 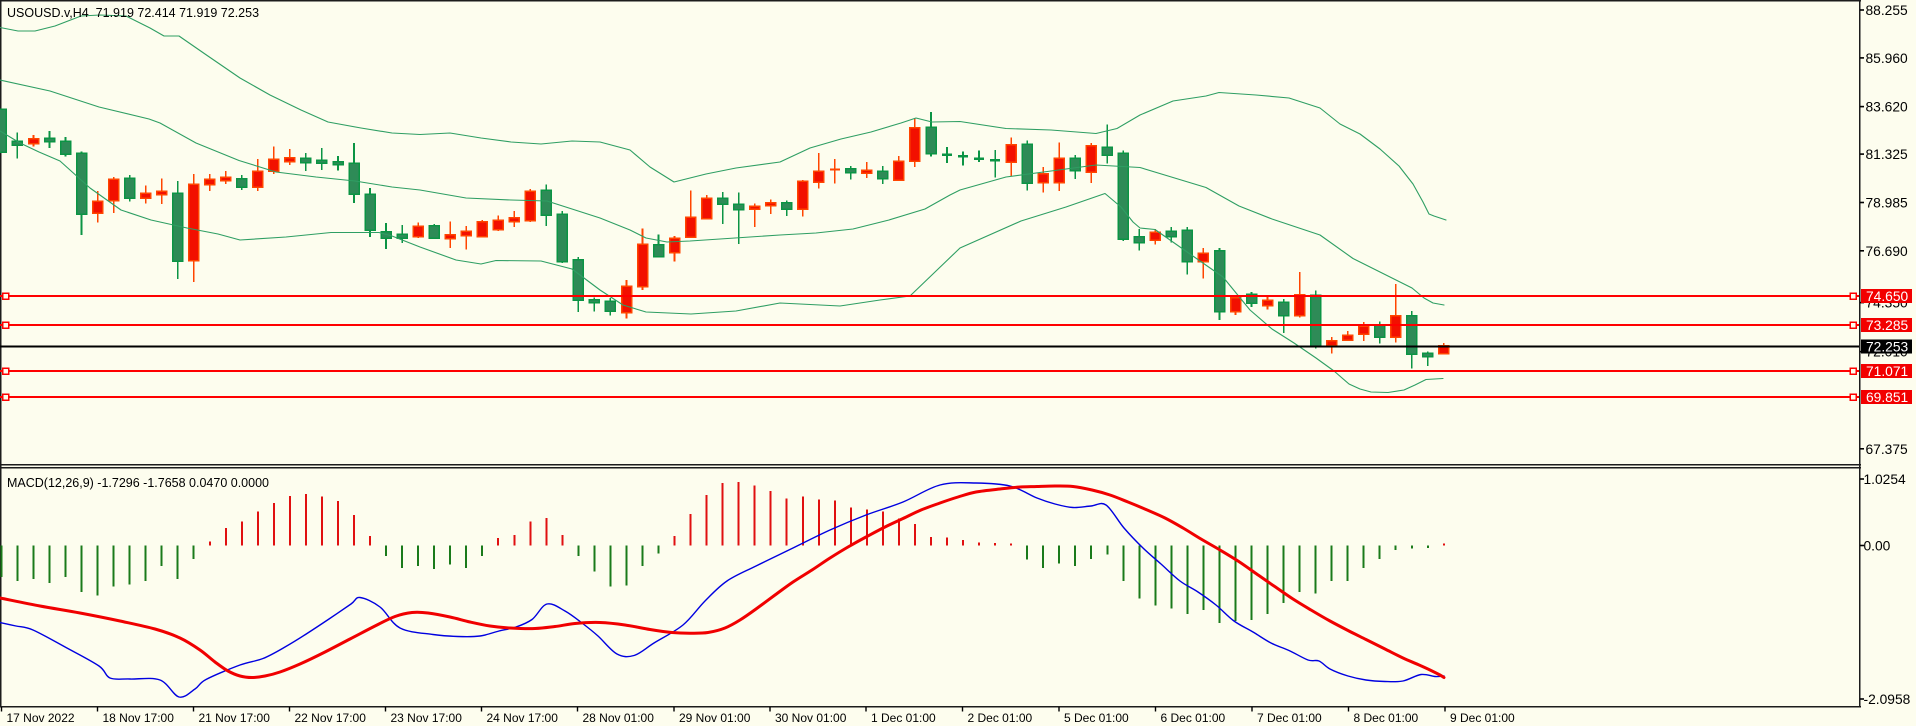 What do you see at coordinates (1193, 718) in the screenshot?
I see `svg-text: 6 Dec 01:00` at bounding box center [1193, 718].